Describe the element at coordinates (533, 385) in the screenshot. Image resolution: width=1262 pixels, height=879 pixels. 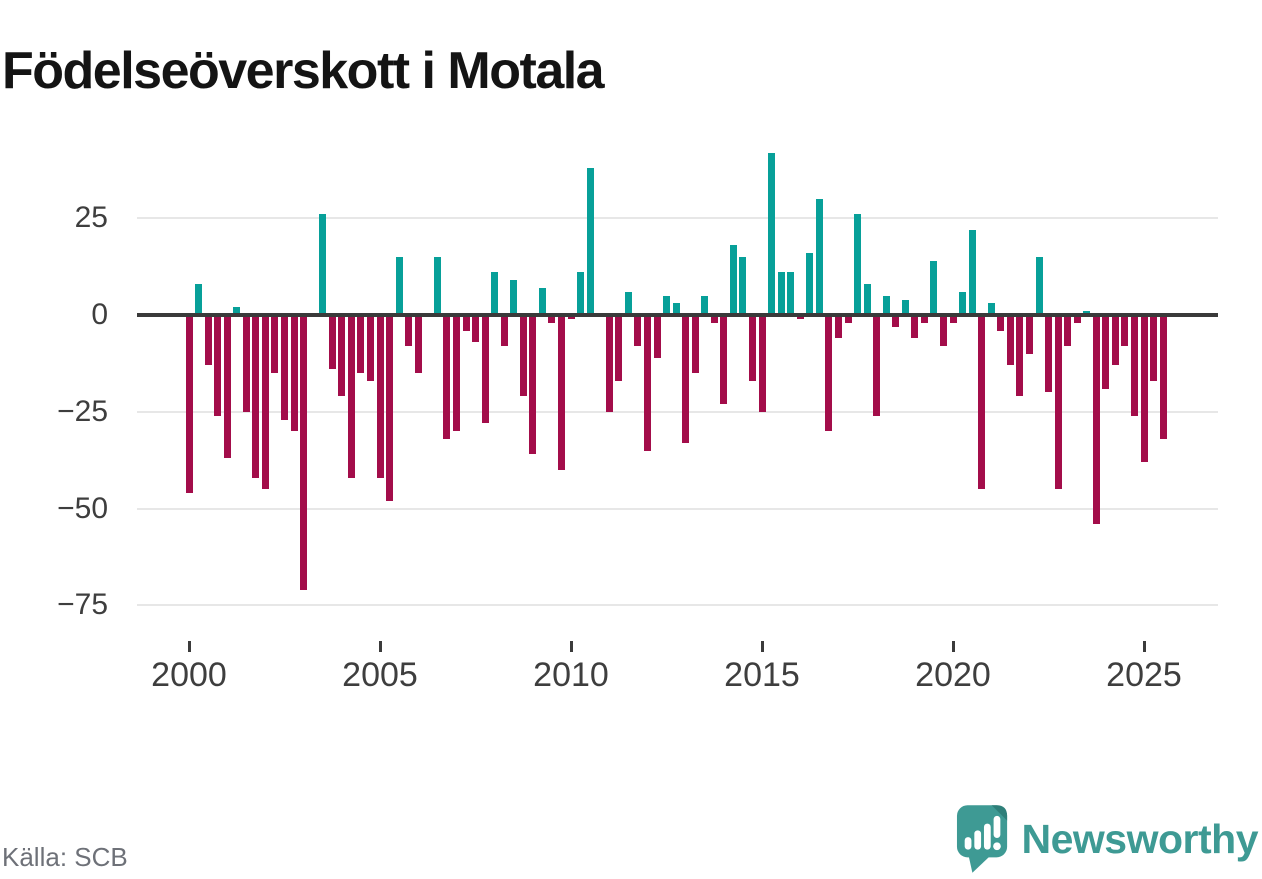
I see `bar-2009-Q1` at that location.